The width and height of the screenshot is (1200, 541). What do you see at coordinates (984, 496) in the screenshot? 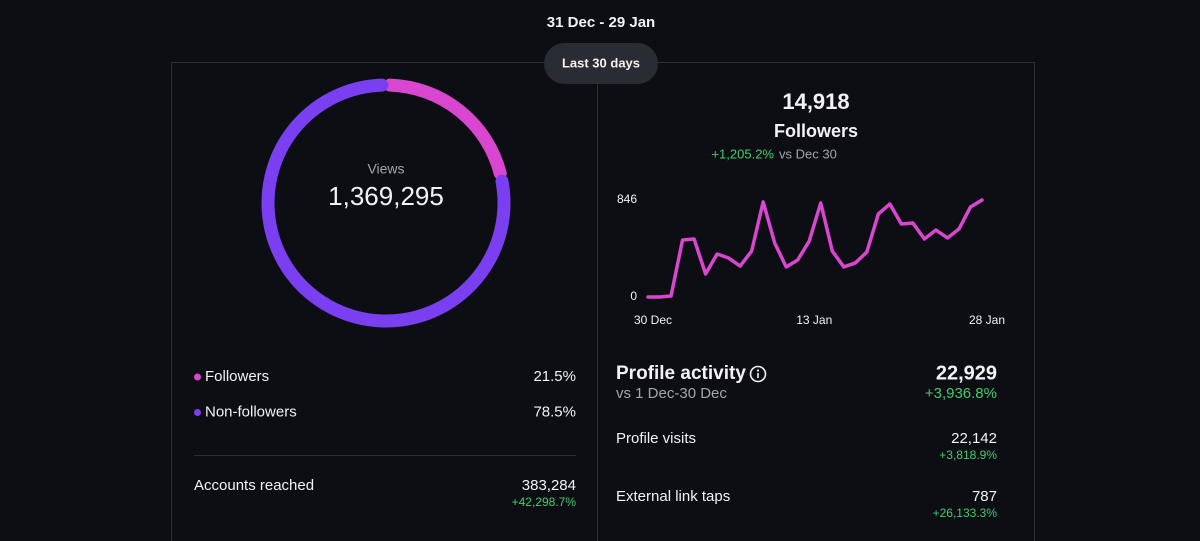
I see `row-value: 787` at bounding box center [984, 496].